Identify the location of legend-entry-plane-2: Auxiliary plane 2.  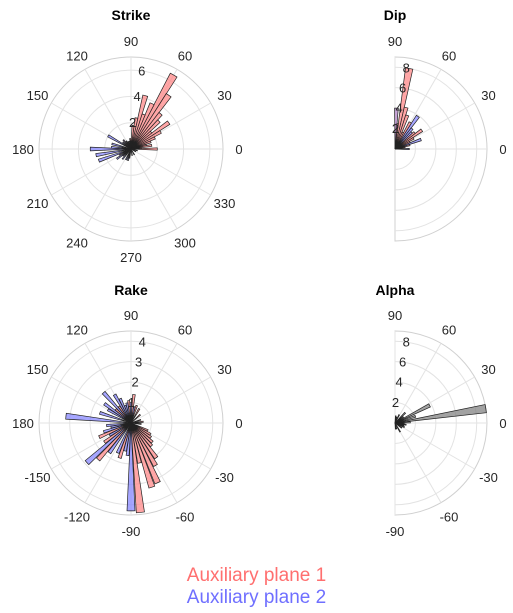
(256, 598).